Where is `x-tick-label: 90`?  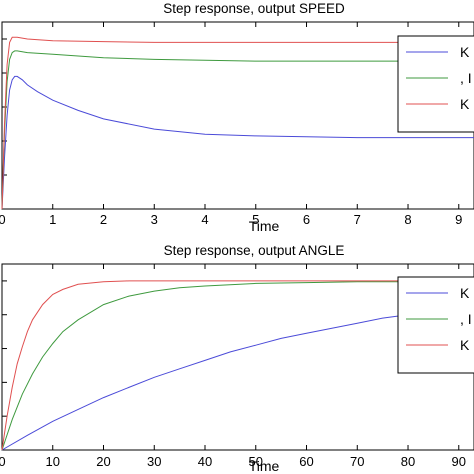
x-tick-label: 90 is located at coordinates (459, 461).